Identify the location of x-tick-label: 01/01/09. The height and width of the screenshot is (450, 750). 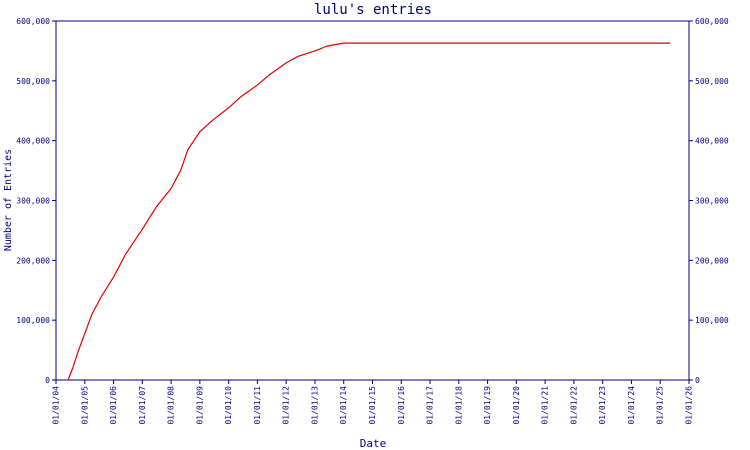
(199, 405).